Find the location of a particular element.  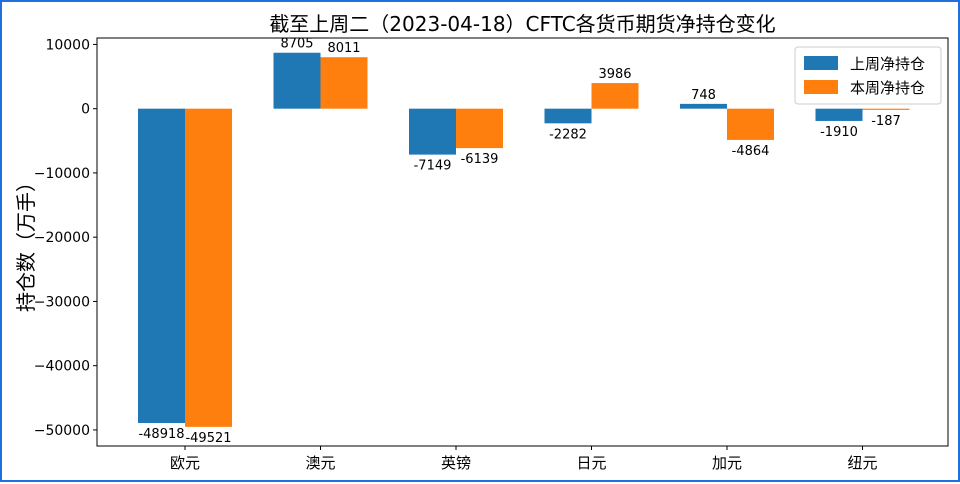

bar-value-label: -187 is located at coordinates (886, 121).